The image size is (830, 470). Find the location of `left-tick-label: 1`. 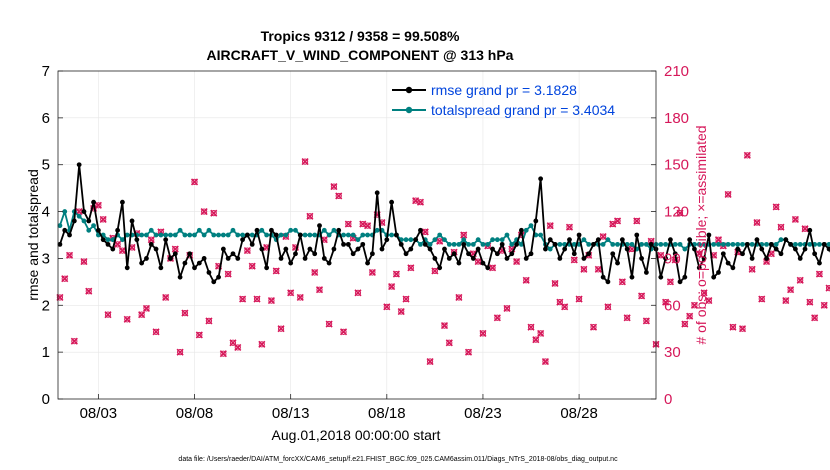

left-tick-label: 1 is located at coordinates (46, 352).